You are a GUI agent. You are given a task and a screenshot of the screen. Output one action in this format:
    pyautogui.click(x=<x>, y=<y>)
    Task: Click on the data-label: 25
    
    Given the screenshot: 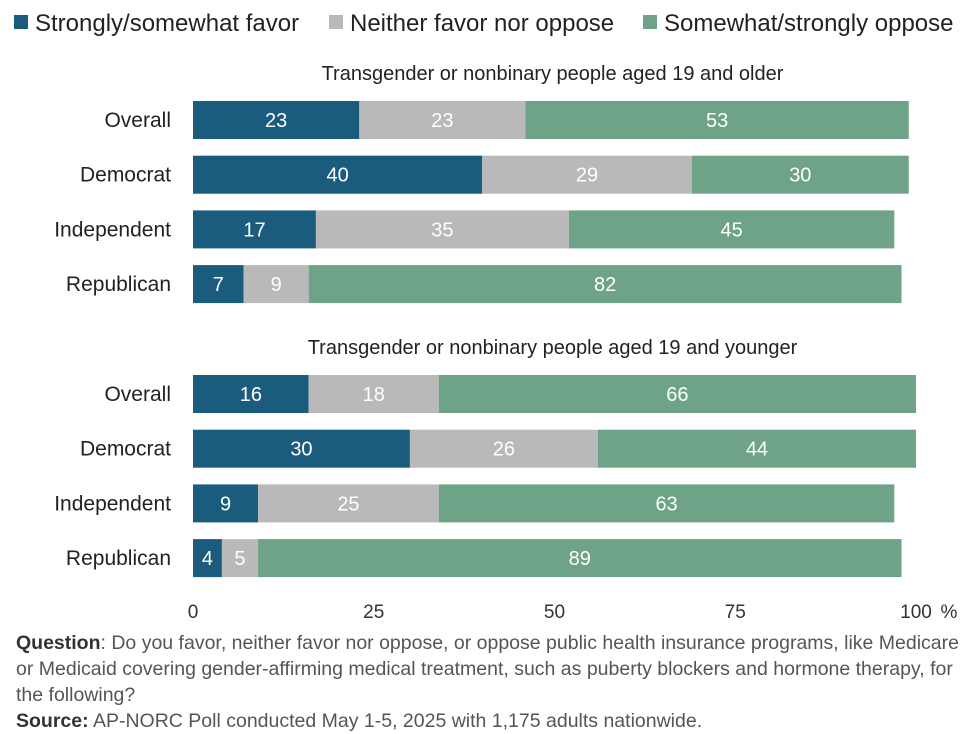 What is the action you would take?
    pyautogui.click(x=348, y=504)
    